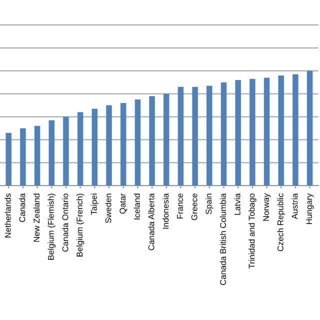 This screenshot has width=320, height=320. Describe the element at coordinates (194, 207) in the screenshot. I see `x-tick-label: Greece` at that location.